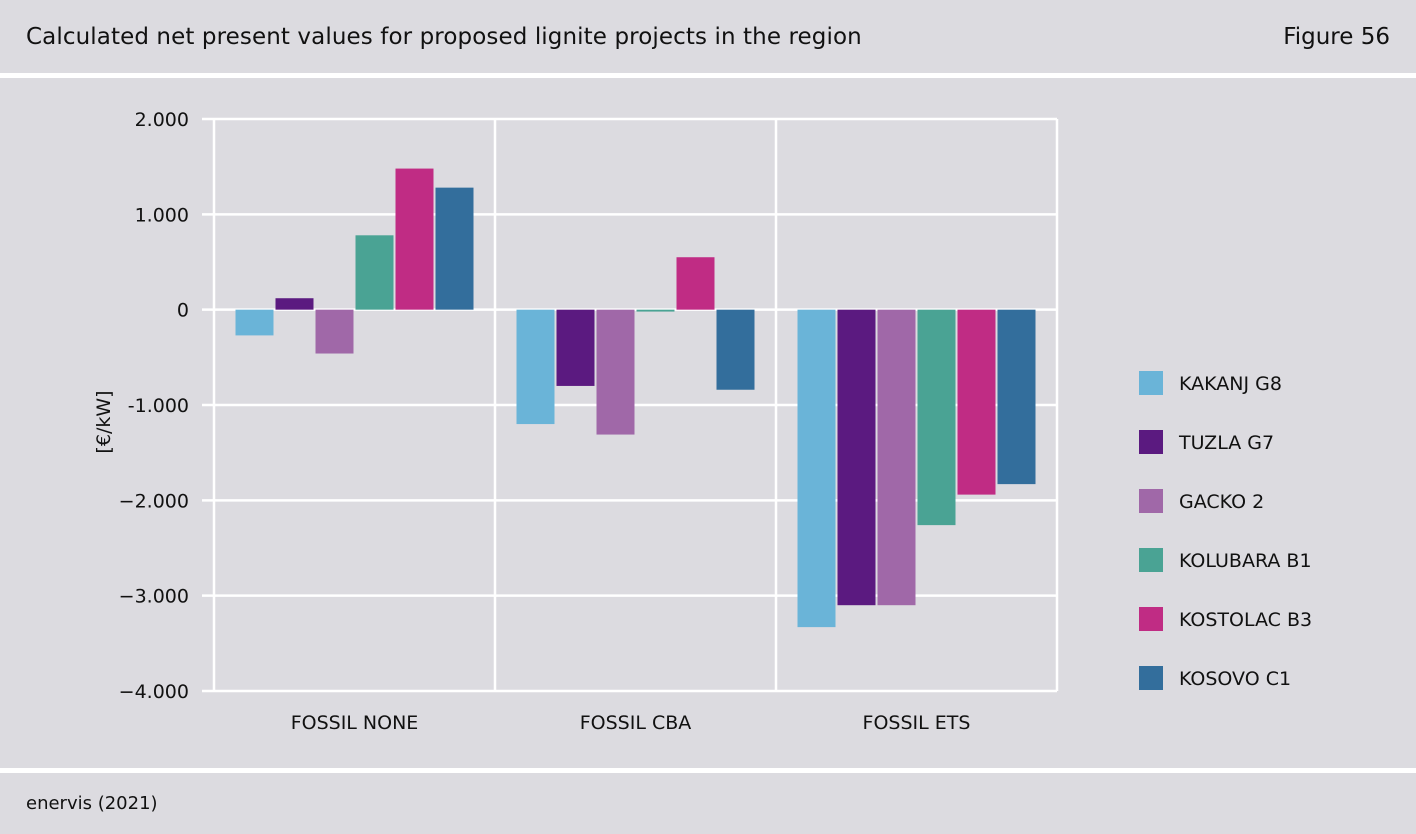 The width and height of the screenshot is (1416, 834). What do you see at coordinates (158, 406) in the screenshot?
I see `y-tick-label: -1.000` at bounding box center [158, 406].